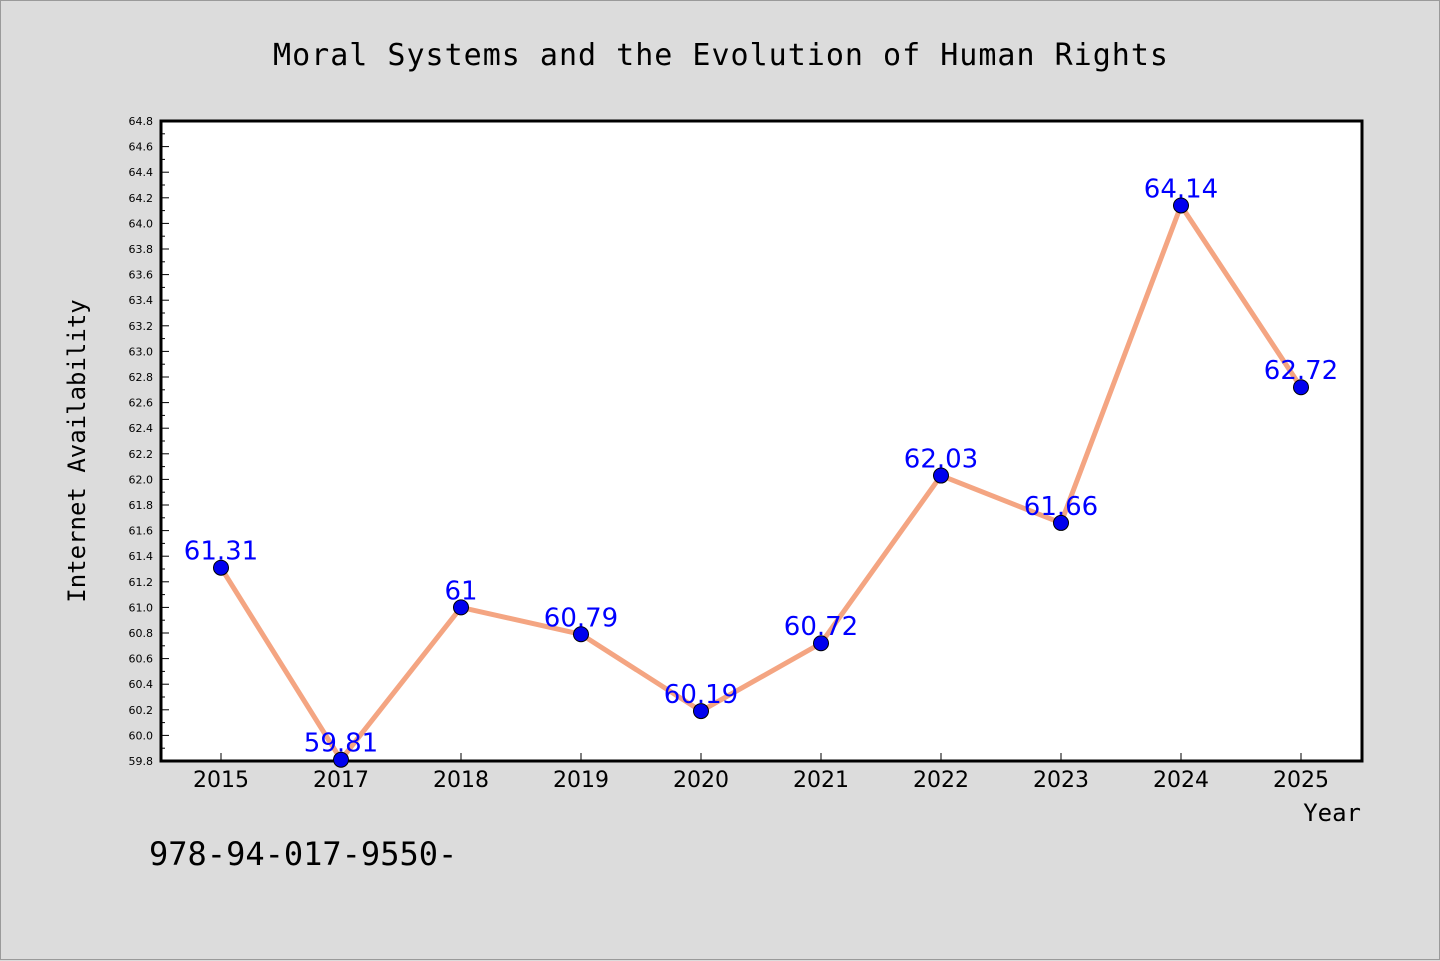  Describe the element at coordinates (141, 428) in the screenshot. I see `y-tick-label: 62.4` at that location.